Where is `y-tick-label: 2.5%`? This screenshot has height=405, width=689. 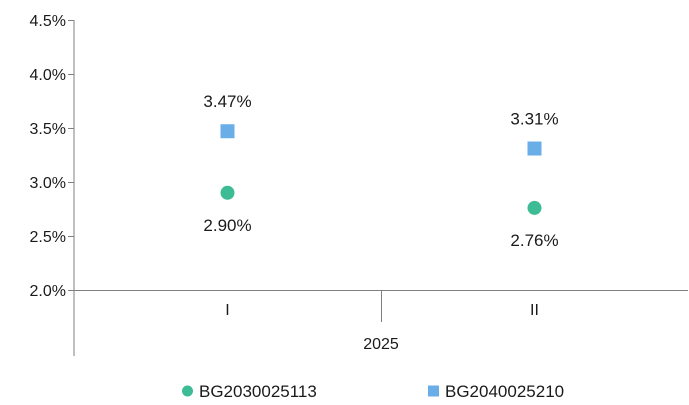
y-tick-label: 2.5% is located at coordinates (48, 237).